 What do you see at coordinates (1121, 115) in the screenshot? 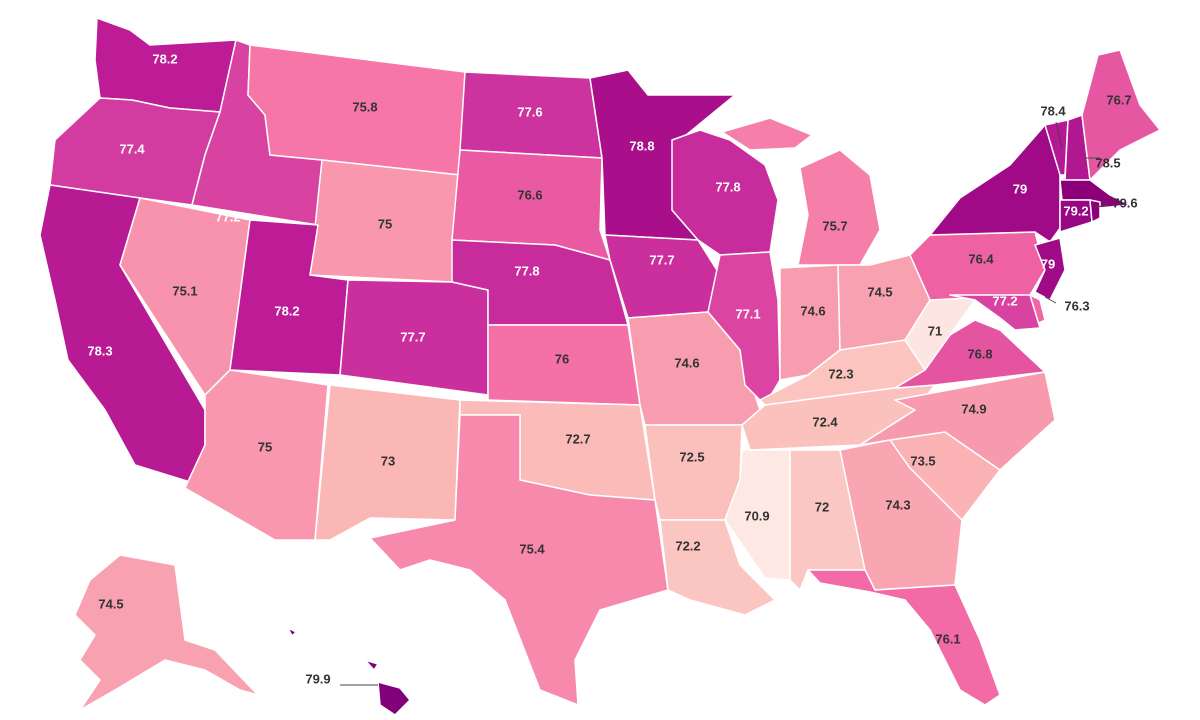
I see `state-me` at bounding box center [1121, 115].